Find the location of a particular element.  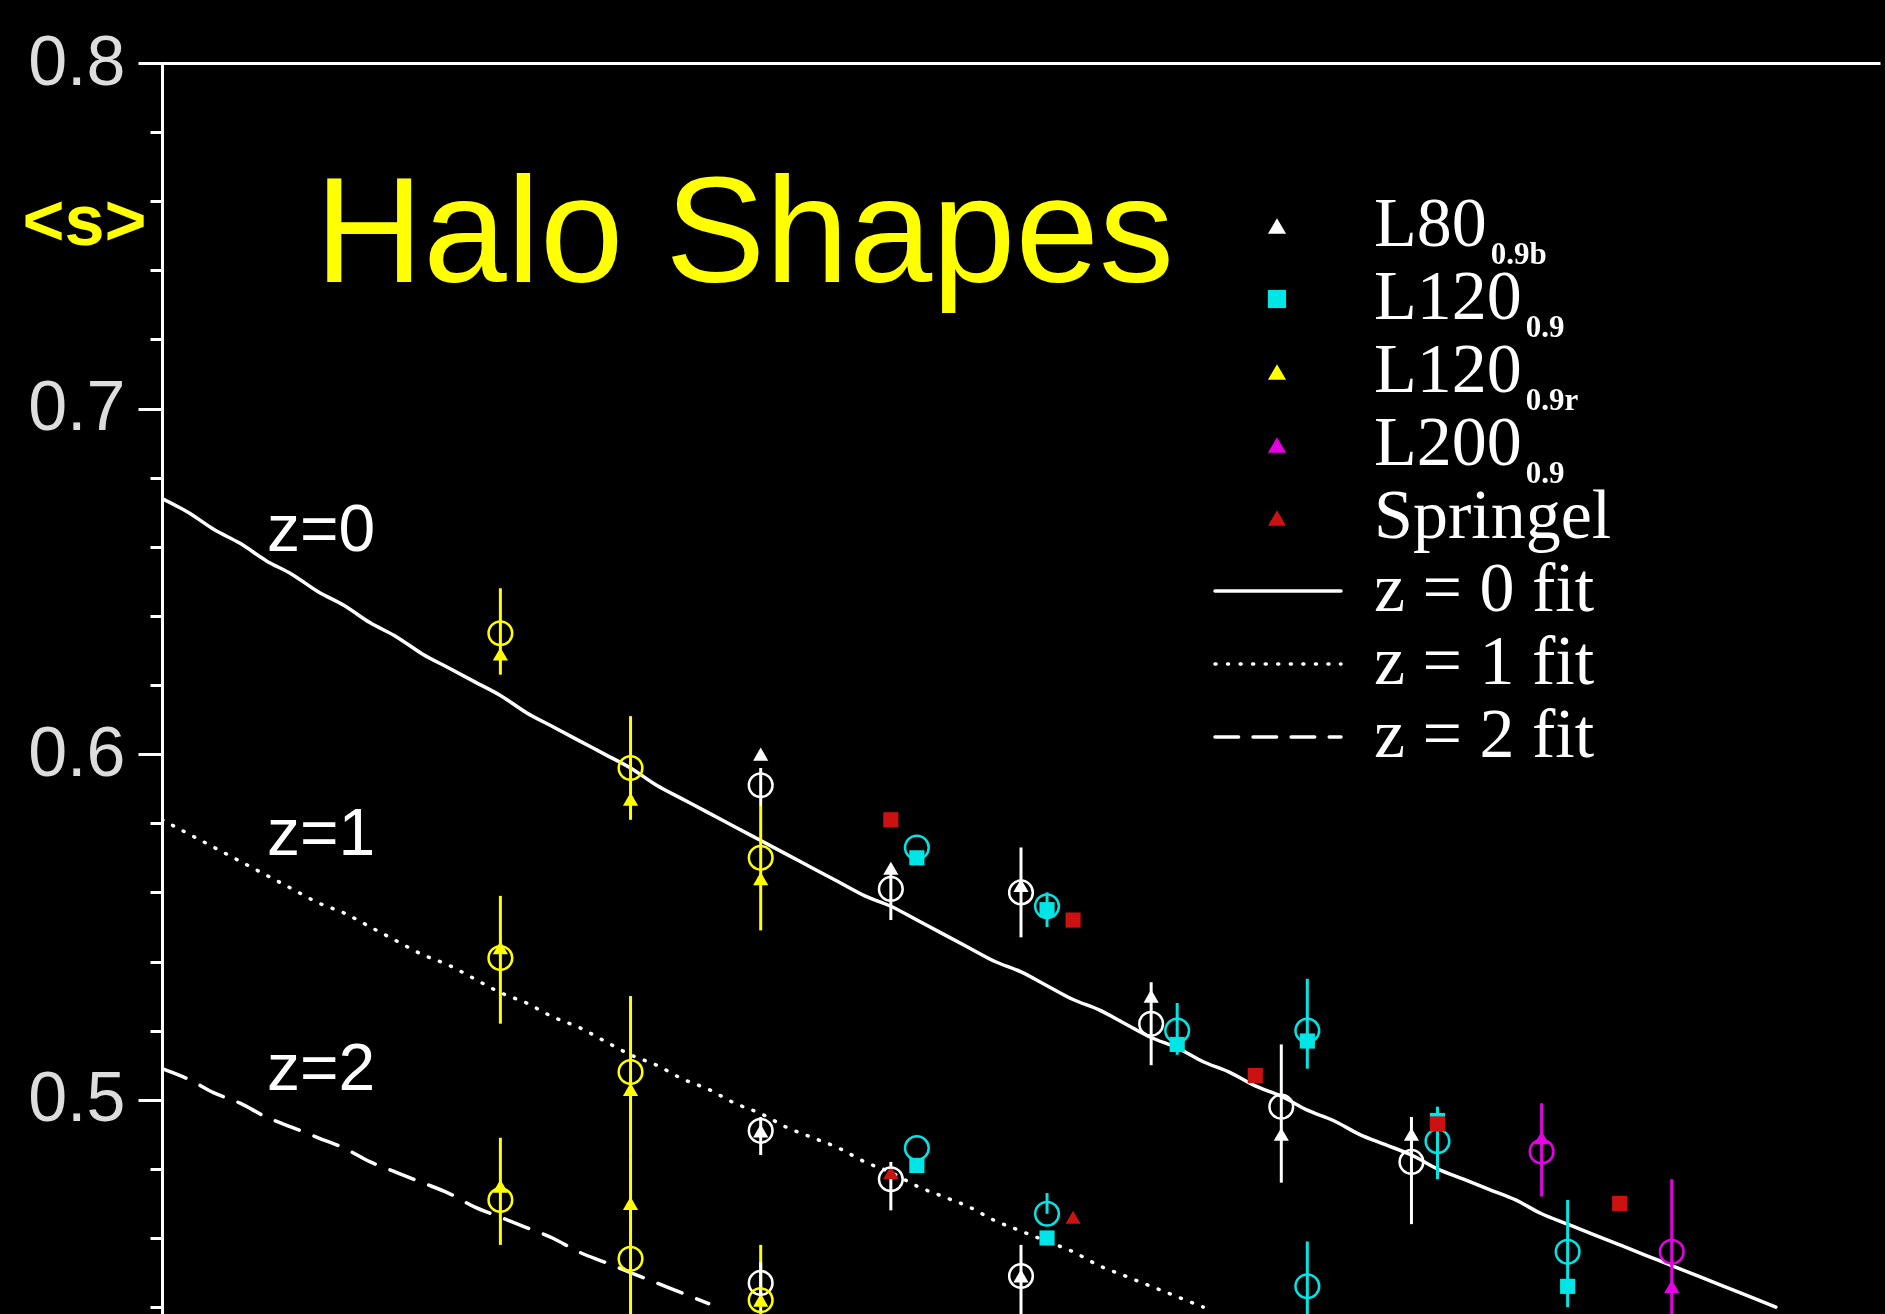

annotation: z=2 is located at coordinates (321, 1067).